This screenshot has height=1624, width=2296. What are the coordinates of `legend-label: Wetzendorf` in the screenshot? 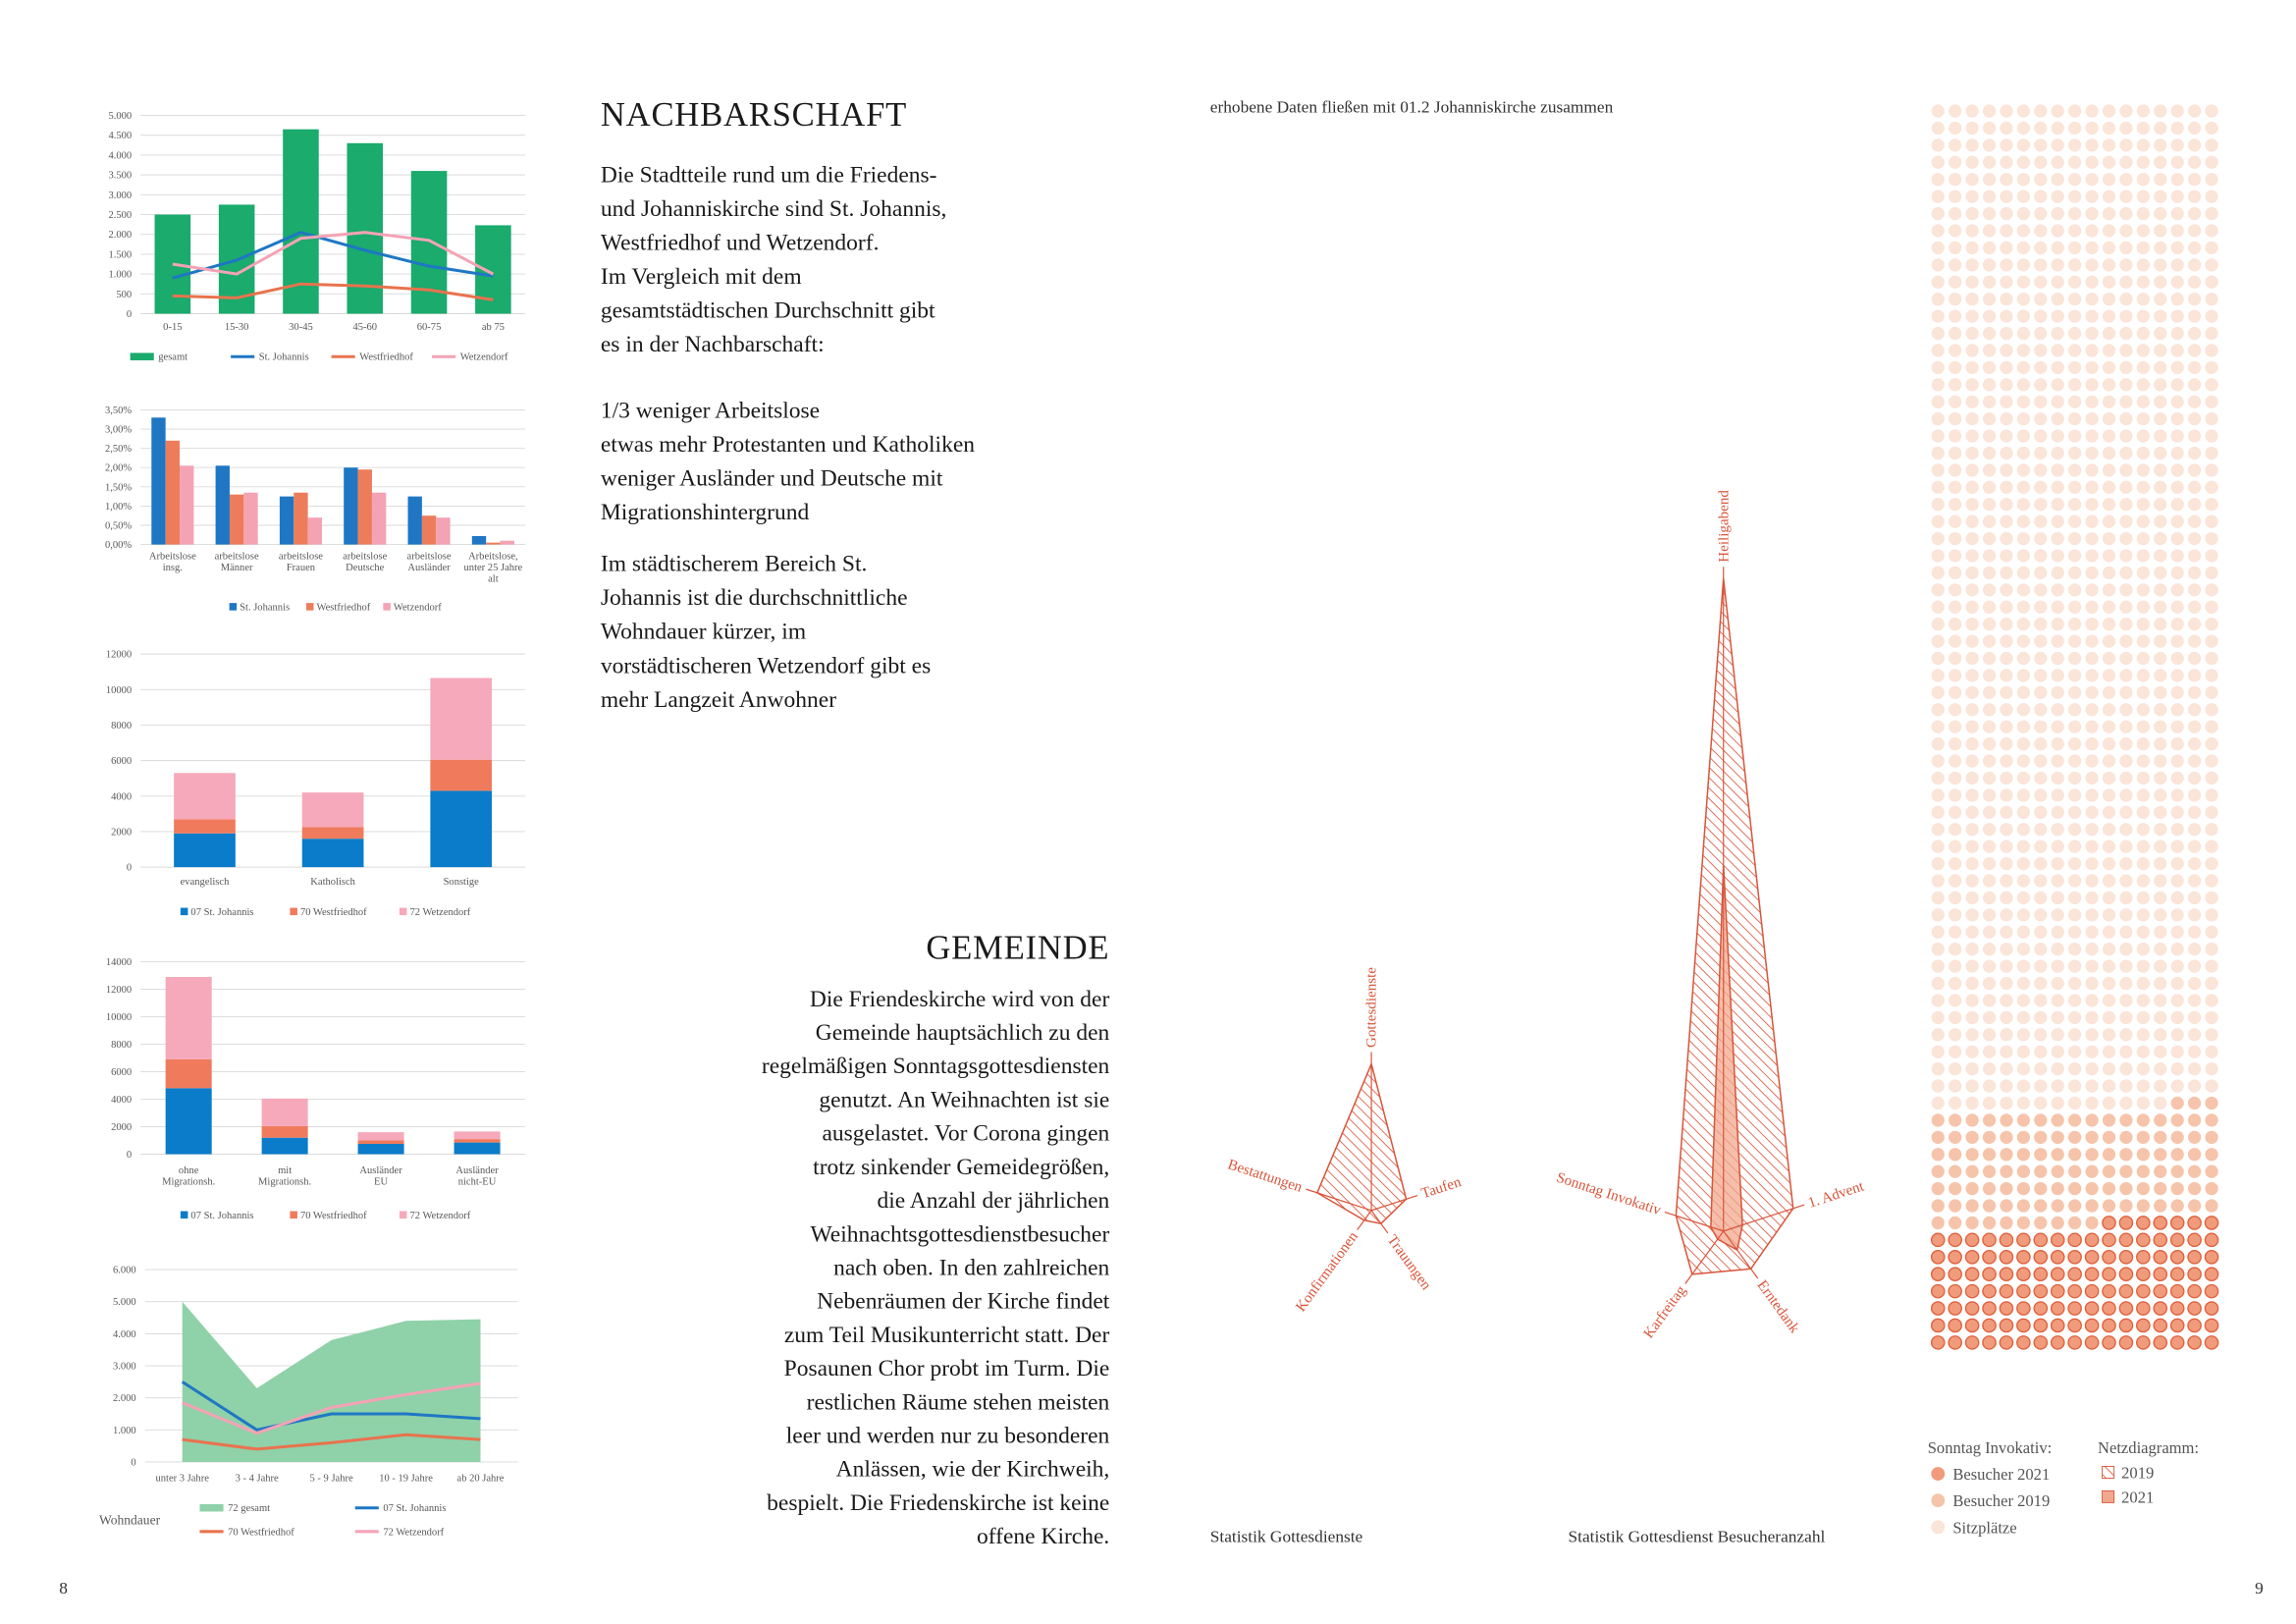 It's located at (484, 357).